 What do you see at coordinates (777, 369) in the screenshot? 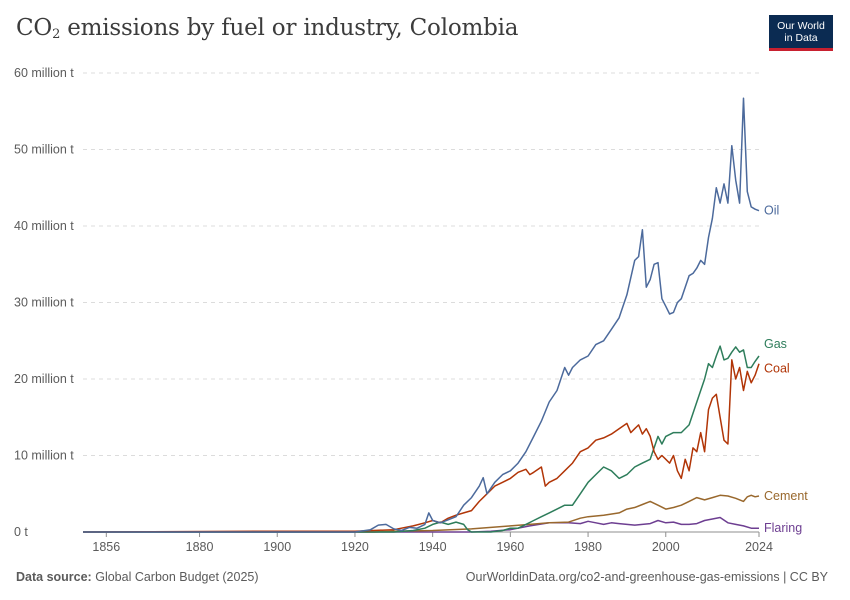
I see `series-label-coal: Coal` at bounding box center [777, 369].